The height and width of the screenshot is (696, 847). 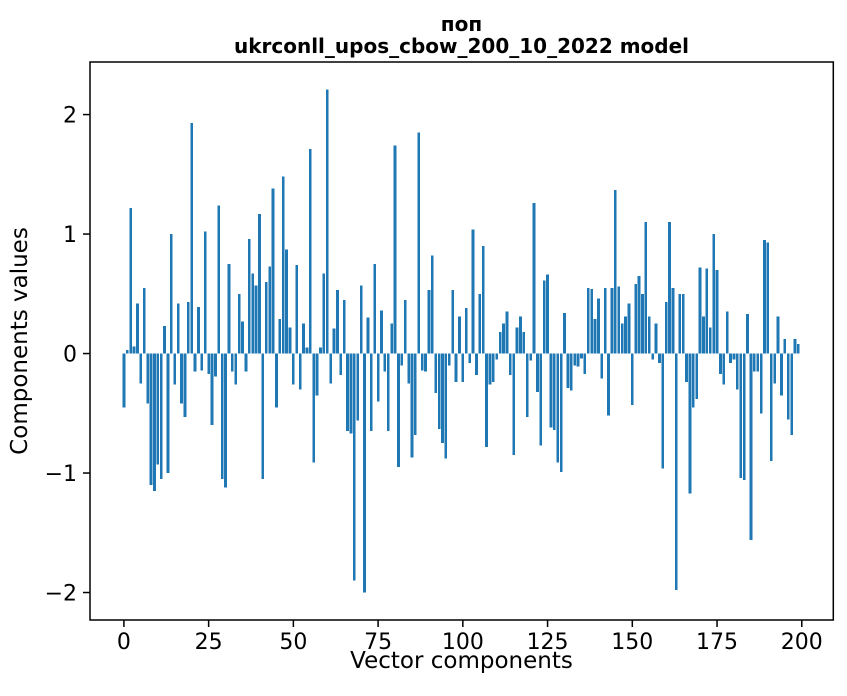 What do you see at coordinates (124, 642) in the screenshot?
I see `x-tick-label: 0` at bounding box center [124, 642].